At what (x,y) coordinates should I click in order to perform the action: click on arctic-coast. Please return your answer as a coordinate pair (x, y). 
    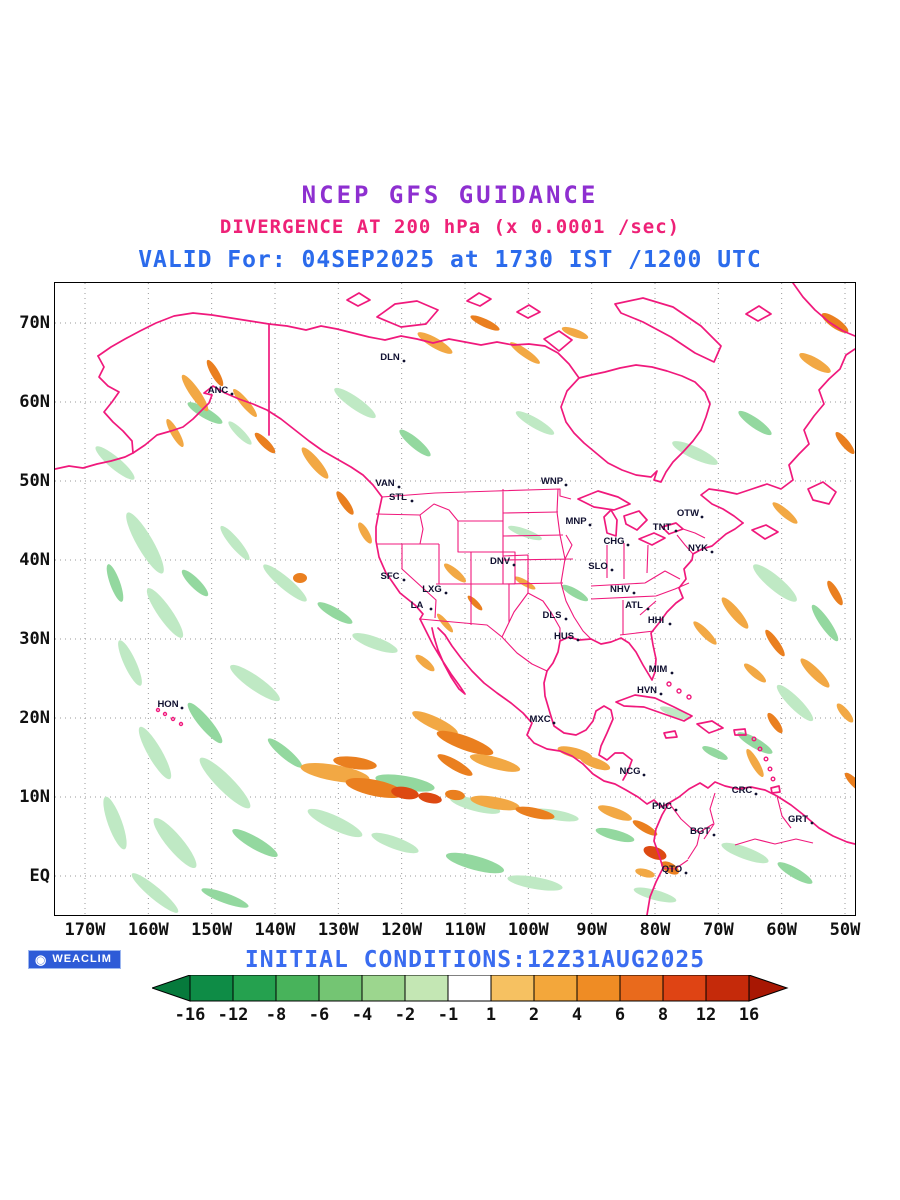
    Looking at the image, I should click on (338, 345).